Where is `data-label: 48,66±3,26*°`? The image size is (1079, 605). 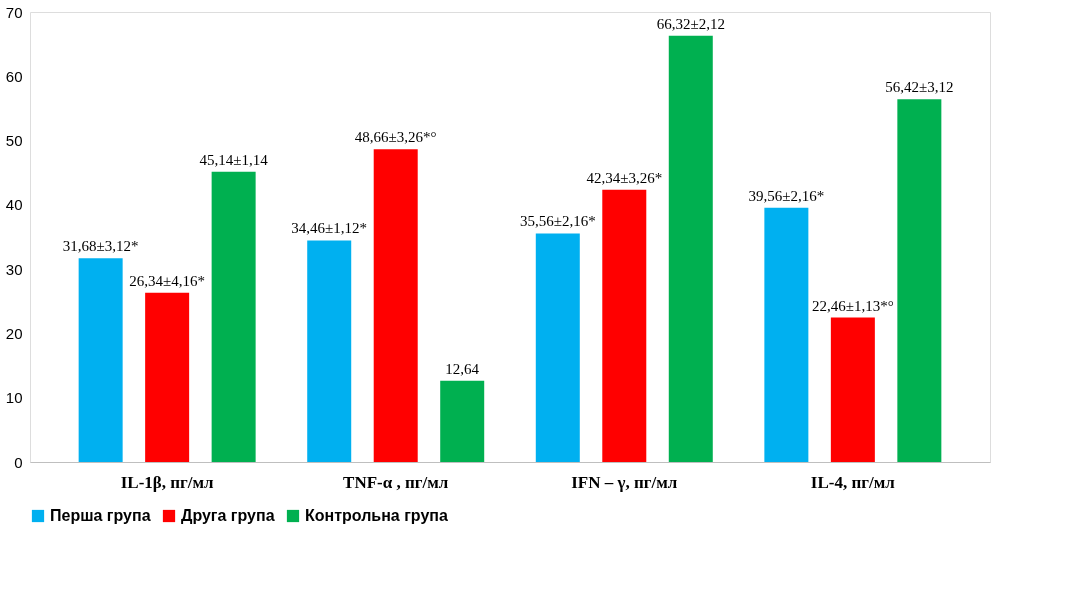 data-label: 48,66±3,26*° is located at coordinates (395, 137).